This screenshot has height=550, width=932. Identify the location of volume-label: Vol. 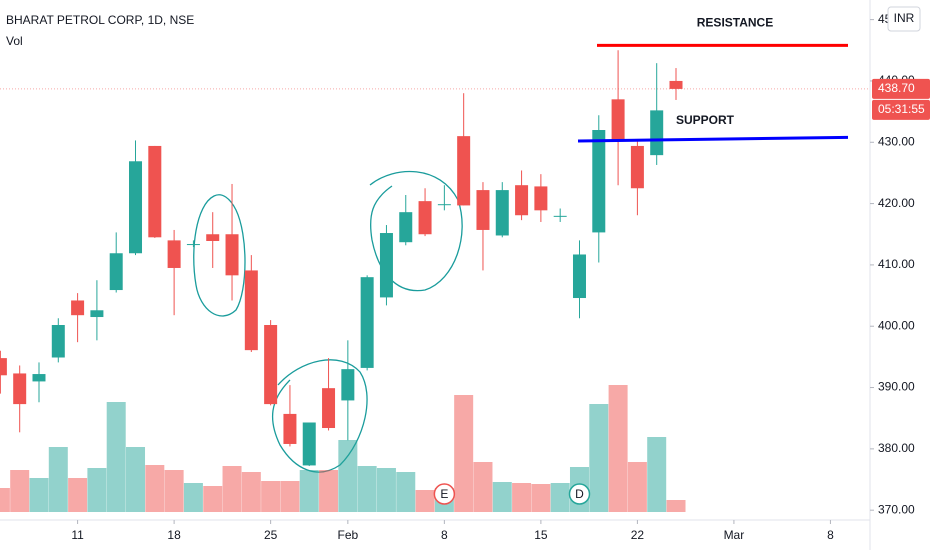
(14, 41).